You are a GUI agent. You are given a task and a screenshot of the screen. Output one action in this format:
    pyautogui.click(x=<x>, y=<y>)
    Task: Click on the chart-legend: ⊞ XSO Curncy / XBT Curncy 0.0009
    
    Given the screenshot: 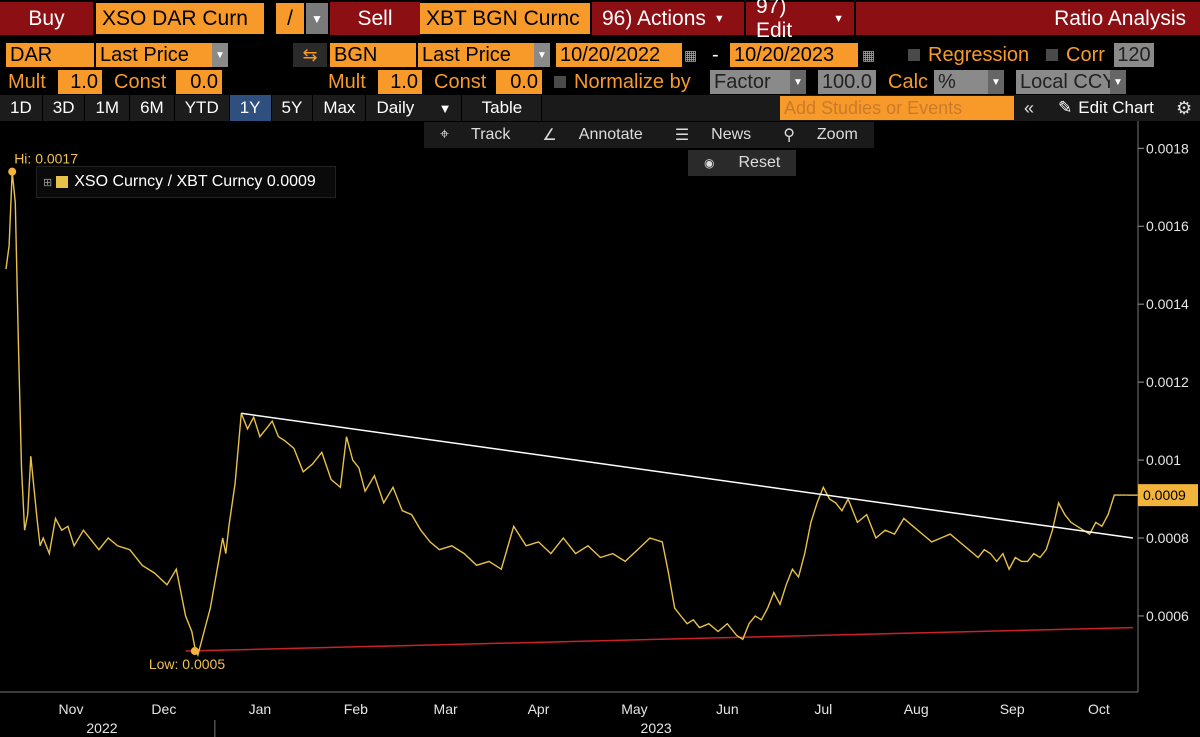 What is the action you would take?
    pyautogui.click(x=186, y=182)
    